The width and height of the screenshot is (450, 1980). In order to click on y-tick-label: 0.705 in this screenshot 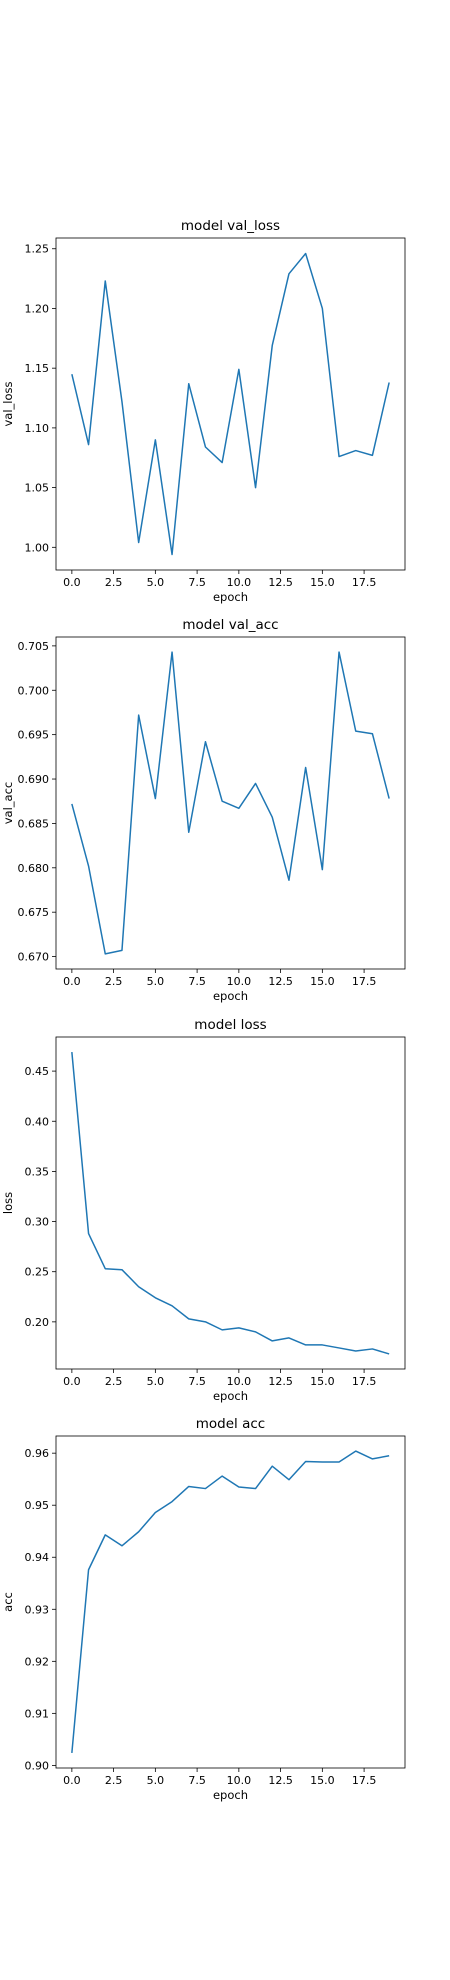, I will do `click(34, 646)`.